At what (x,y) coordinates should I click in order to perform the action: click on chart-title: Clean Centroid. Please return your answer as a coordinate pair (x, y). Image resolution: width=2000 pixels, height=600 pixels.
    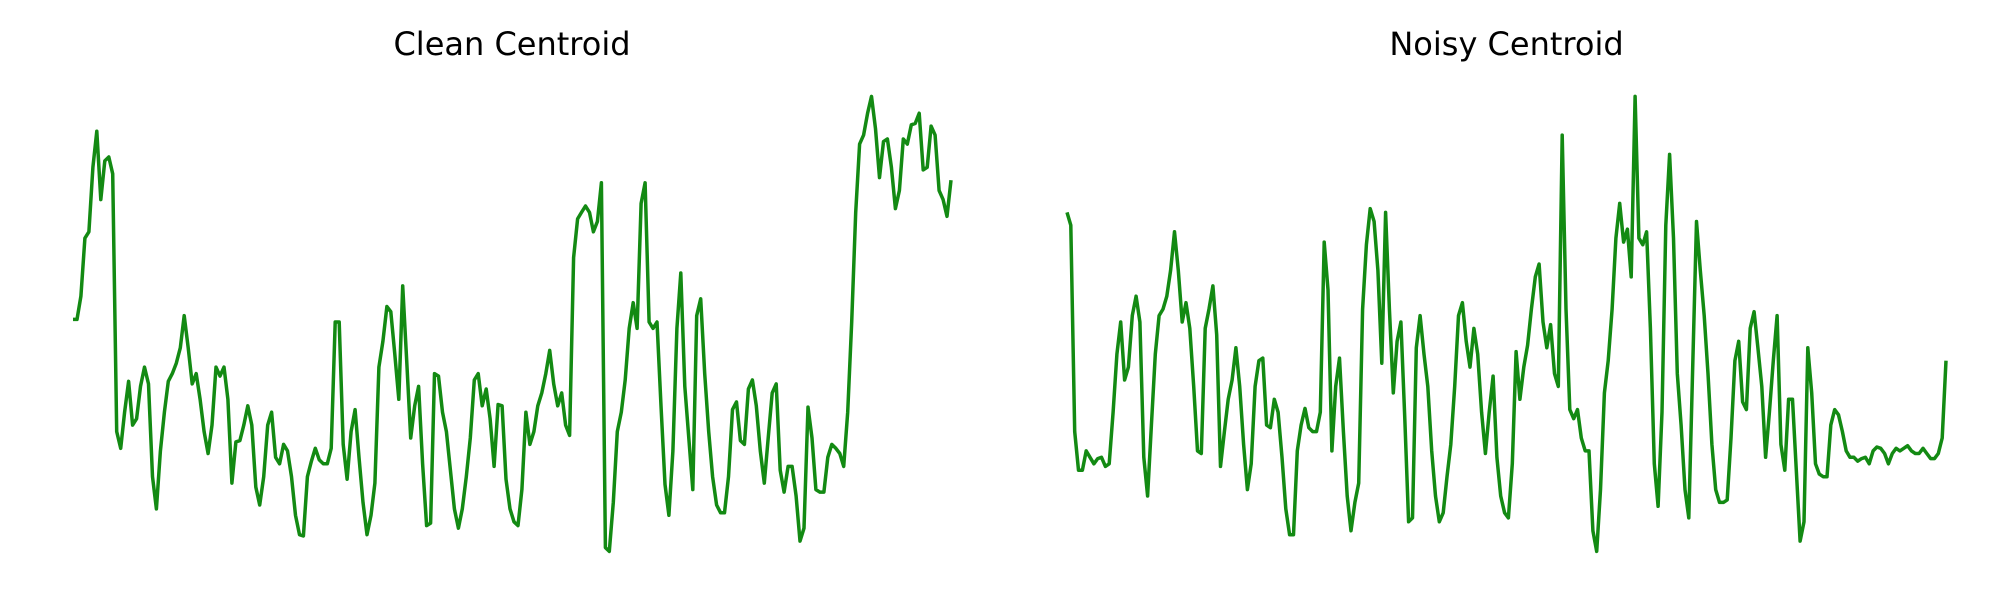
    Looking at the image, I should click on (511, 44).